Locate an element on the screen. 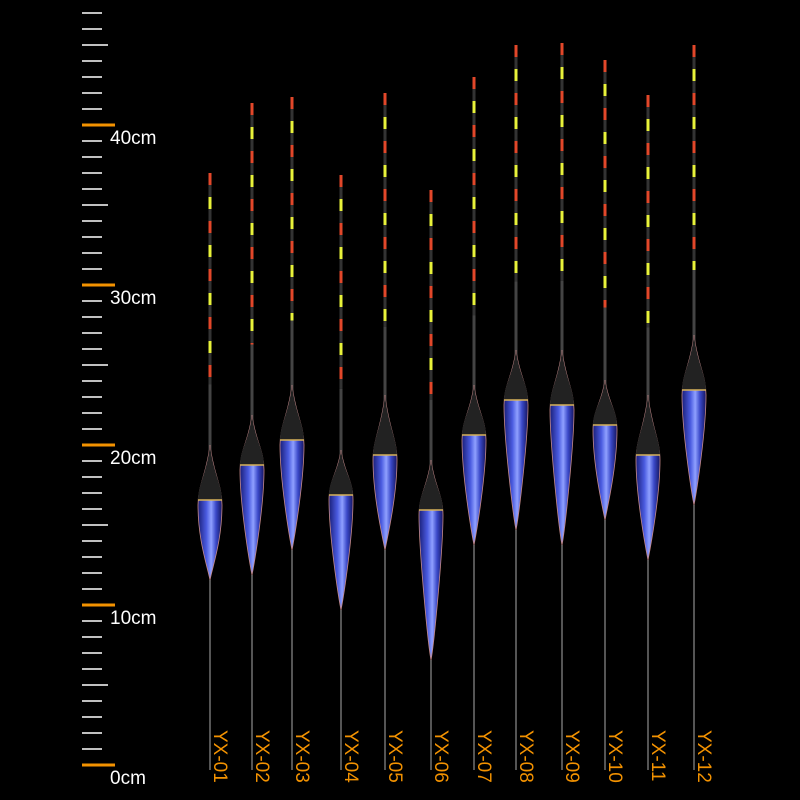  float: YX-05 is located at coordinates (388, 438).